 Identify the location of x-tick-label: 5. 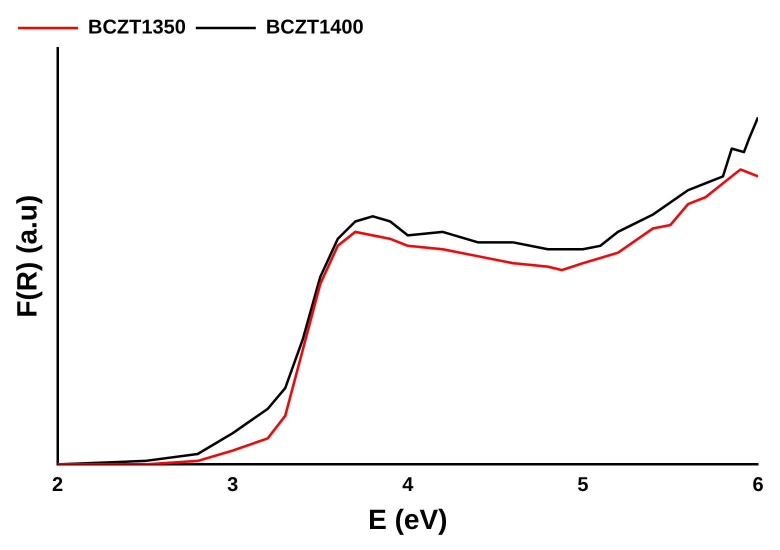
(582, 485).